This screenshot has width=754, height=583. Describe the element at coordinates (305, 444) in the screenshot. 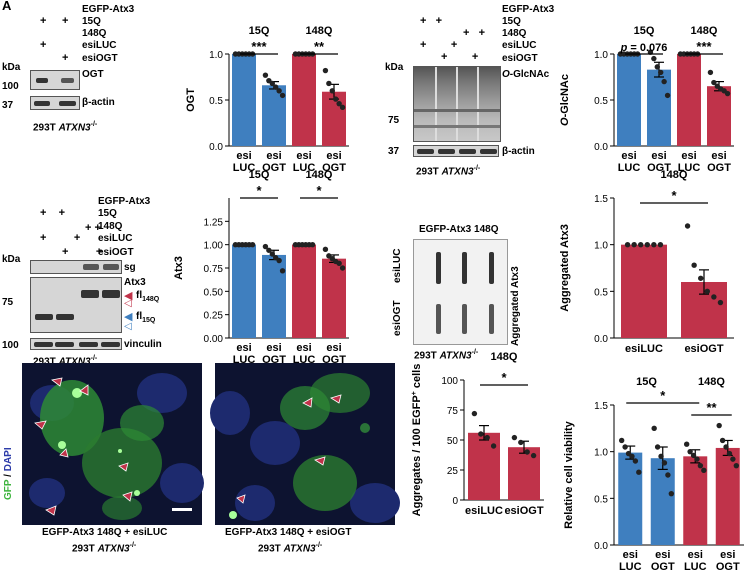

I see `micrograph-esiogt` at that location.